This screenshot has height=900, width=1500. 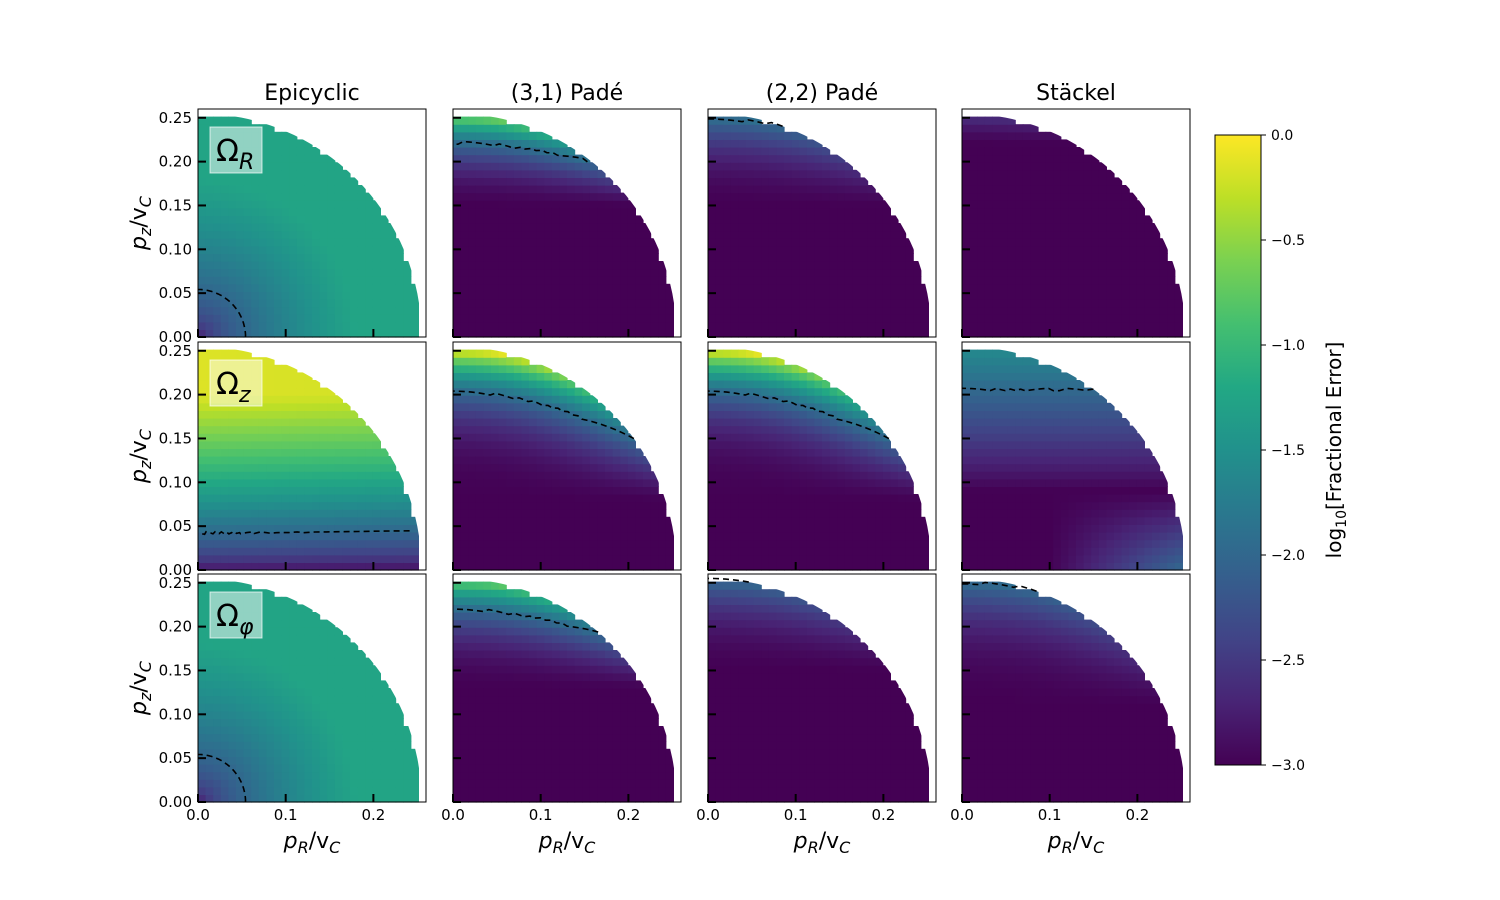 I want to click on panel-frame, so click(x=822, y=456).